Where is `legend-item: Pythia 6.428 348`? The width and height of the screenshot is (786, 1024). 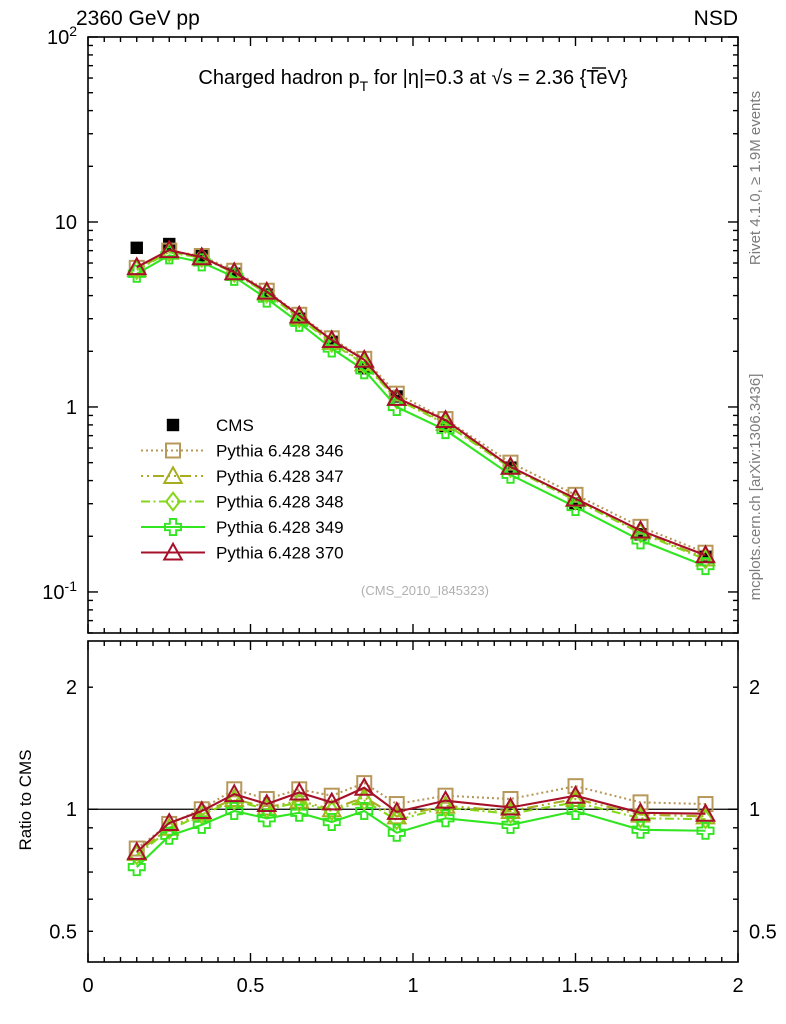
legend-item: Pythia 6.428 348 is located at coordinates (242, 501).